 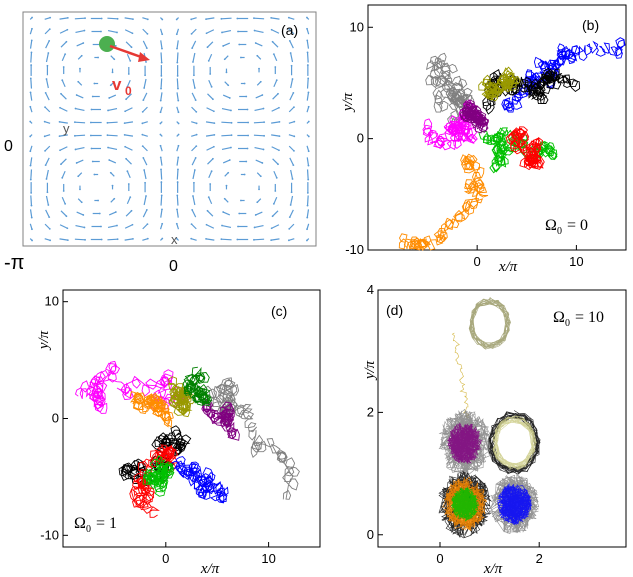 What do you see at coordinates (210, 569) in the screenshot?
I see `panel-c-xlabel: x/π` at bounding box center [210, 569].